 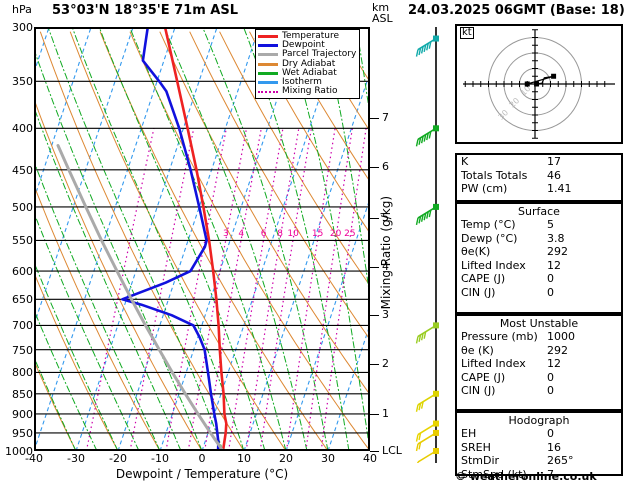 What do you see at coordinates (539, 461) in the screenshot?
I see `stat-row: StmDir 265°` at bounding box center [539, 461].